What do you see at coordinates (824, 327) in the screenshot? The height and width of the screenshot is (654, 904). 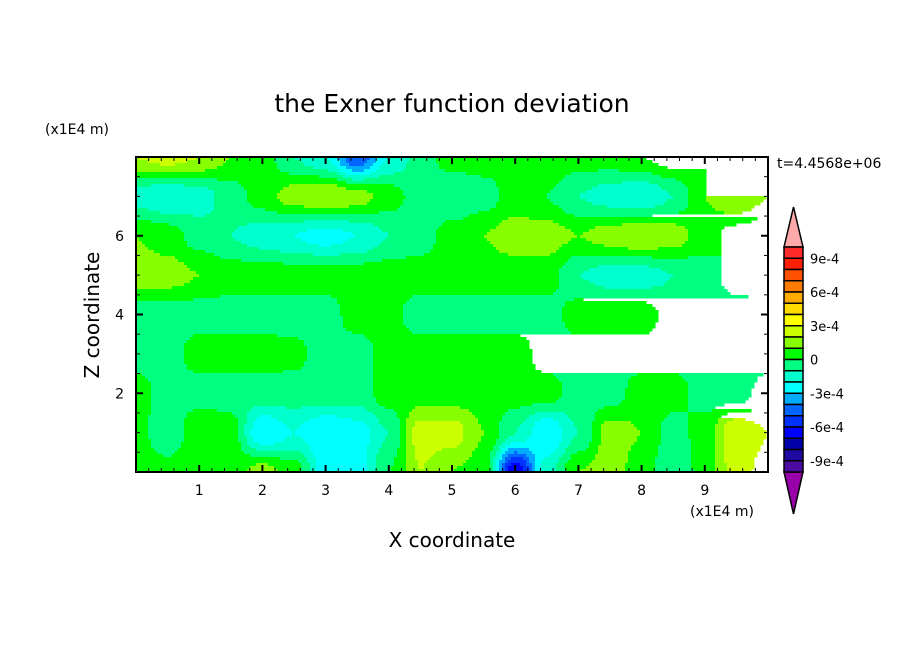 I see `colorbar-label: 3e-4` at bounding box center [824, 327].